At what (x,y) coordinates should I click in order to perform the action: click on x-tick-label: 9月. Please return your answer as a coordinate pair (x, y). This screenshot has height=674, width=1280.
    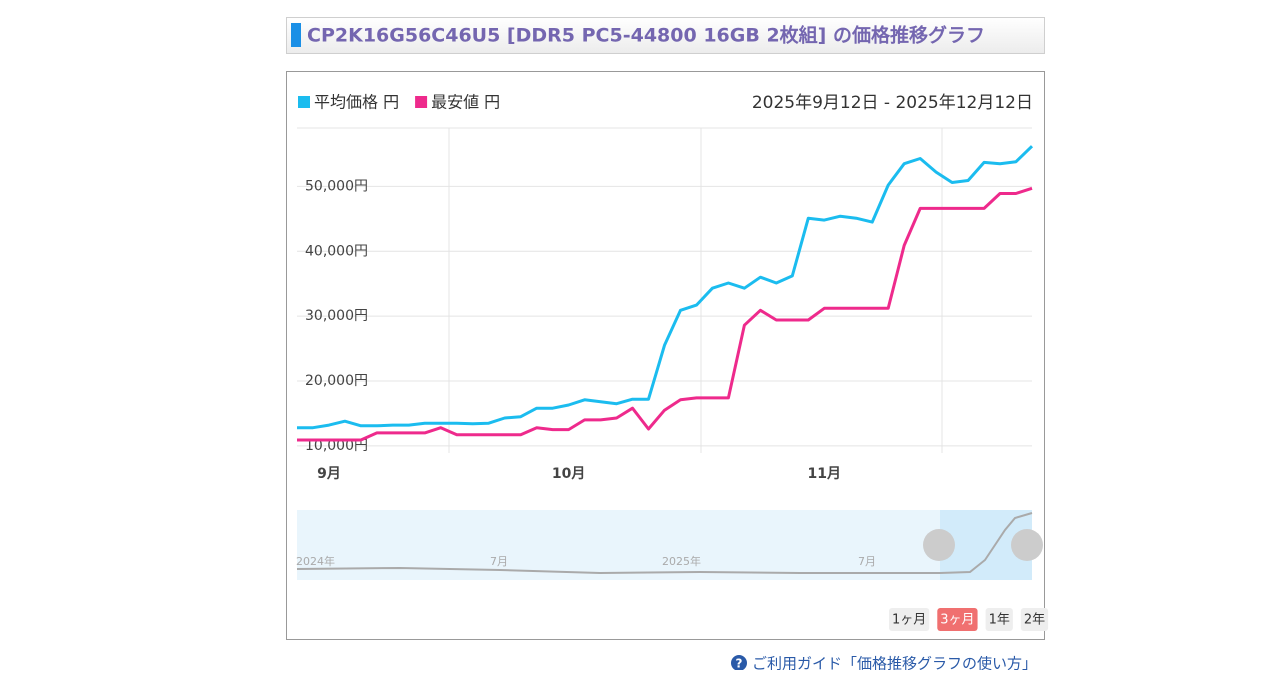
    Looking at the image, I should click on (329, 474).